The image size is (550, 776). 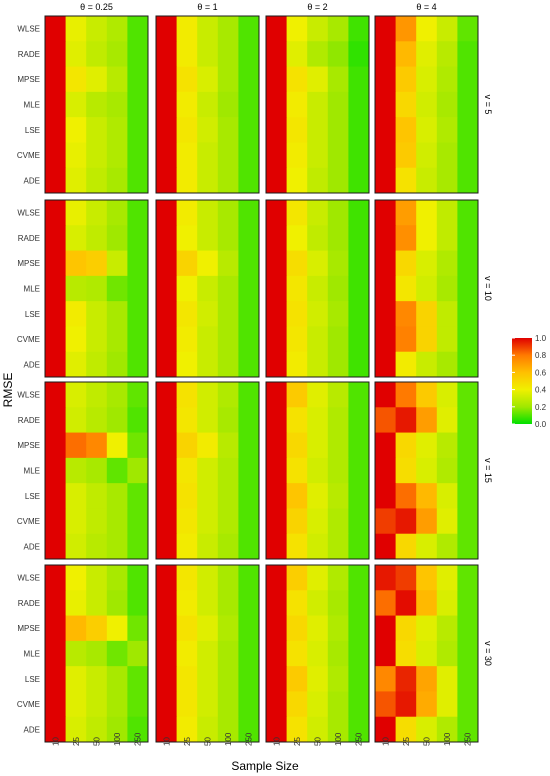 What do you see at coordinates (359, 739) in the screenshot?
I see `sample-size-tick-label: 250` at bounding box center [359, 739].